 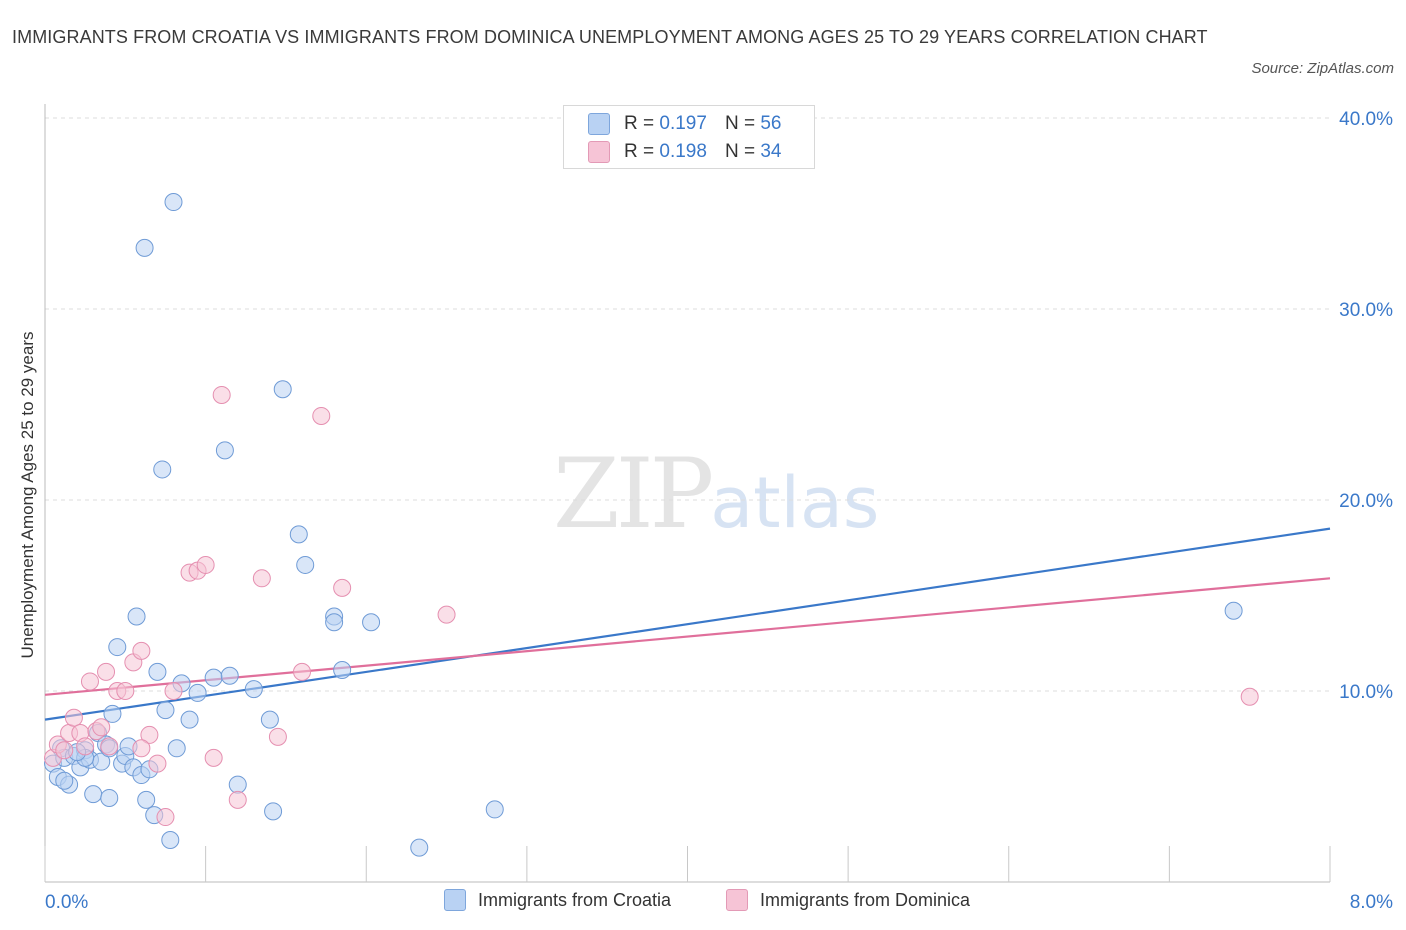 I want to click on x-tick-label-max: 8.0%, so click(x=1371, y=902).